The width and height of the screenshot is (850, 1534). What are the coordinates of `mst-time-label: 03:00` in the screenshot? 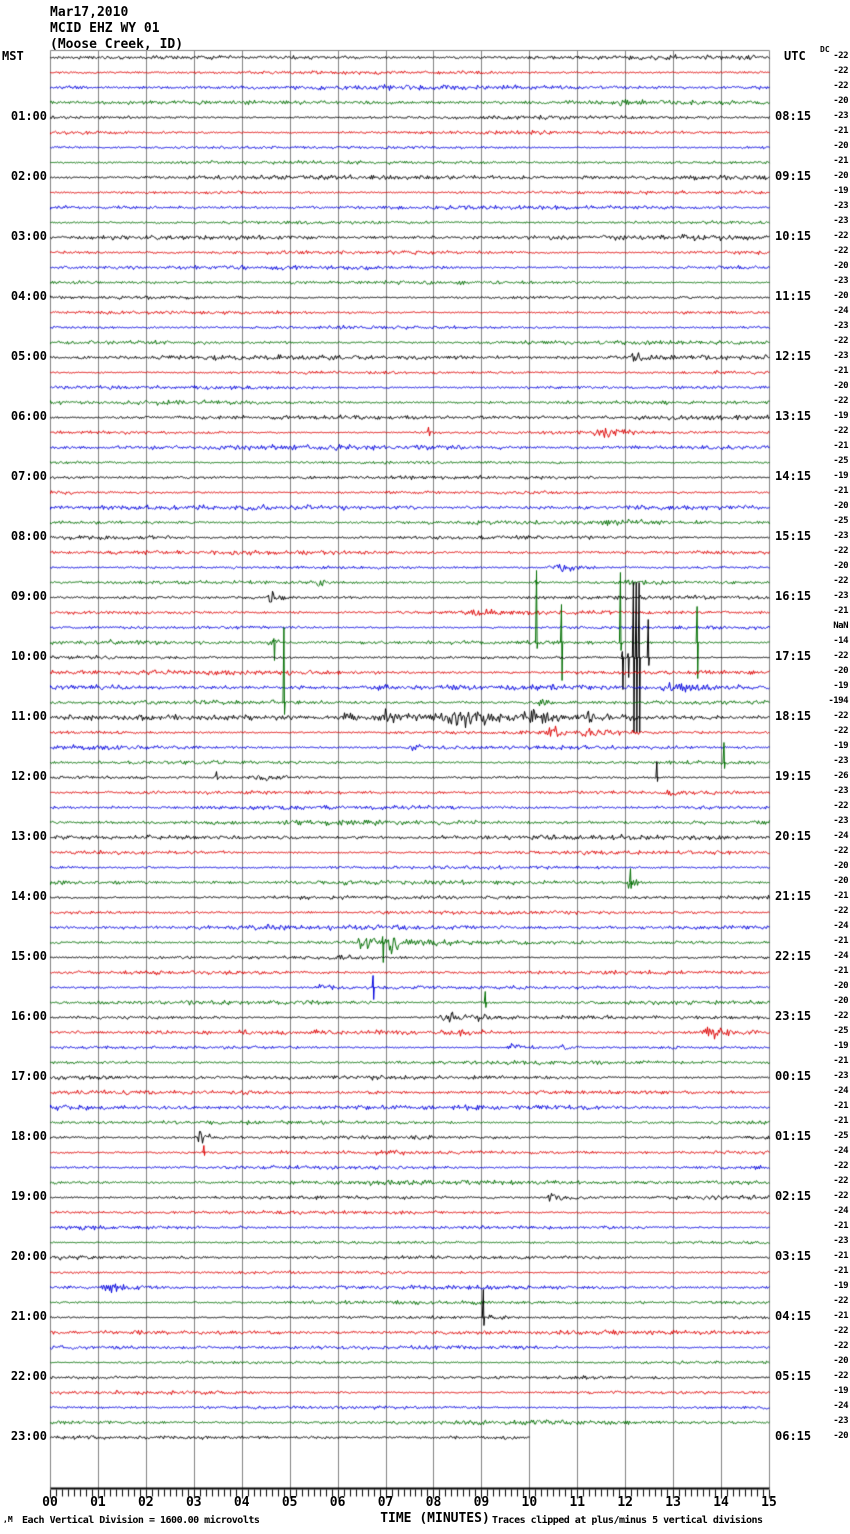 It's located at (28, 236).